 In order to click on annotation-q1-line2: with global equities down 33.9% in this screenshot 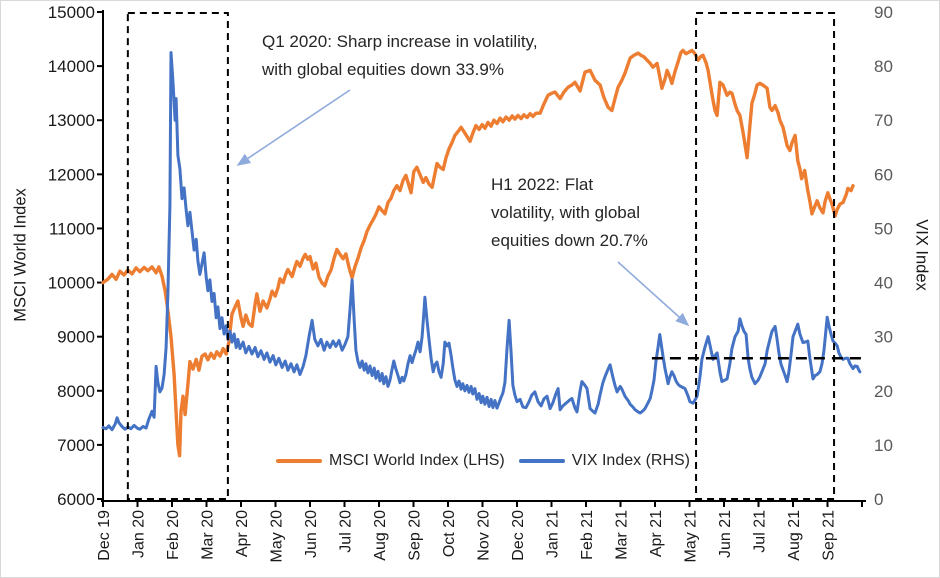, I will do `click(383, 69)`.